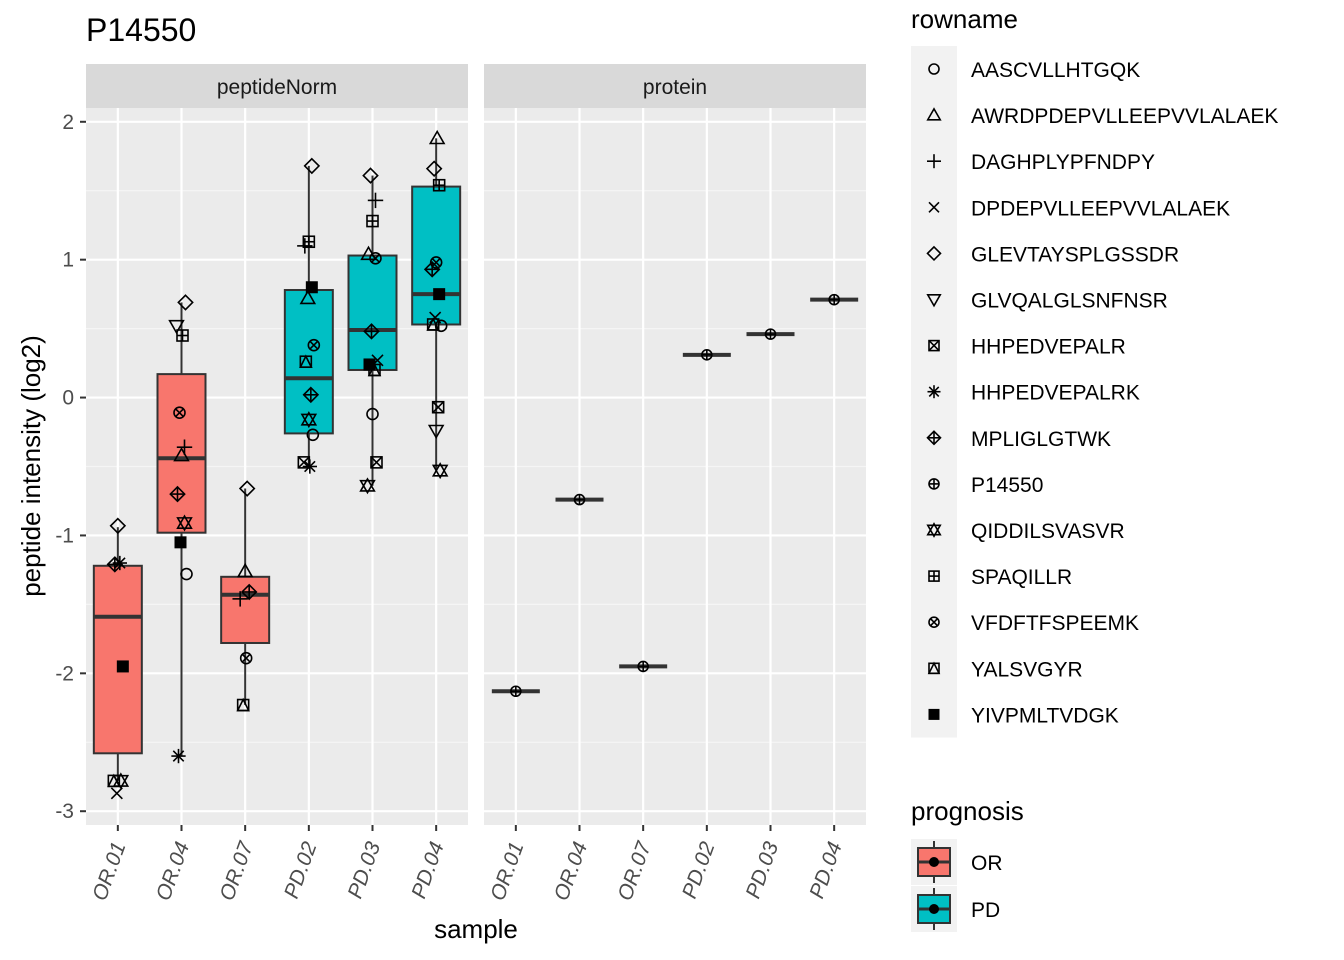  I want to click on legend-key-plus, so click(934, 161).